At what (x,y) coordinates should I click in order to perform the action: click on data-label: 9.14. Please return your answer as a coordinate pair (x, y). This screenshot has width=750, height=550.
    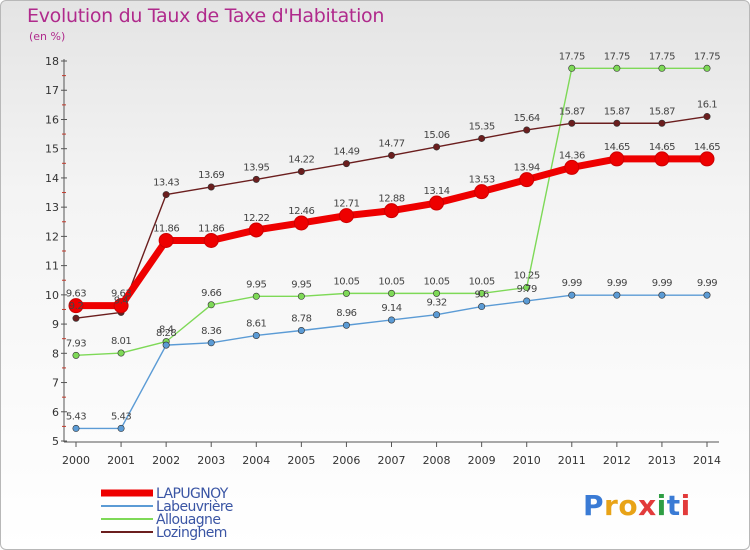
    Looking at the image, I should click on (391, 308).